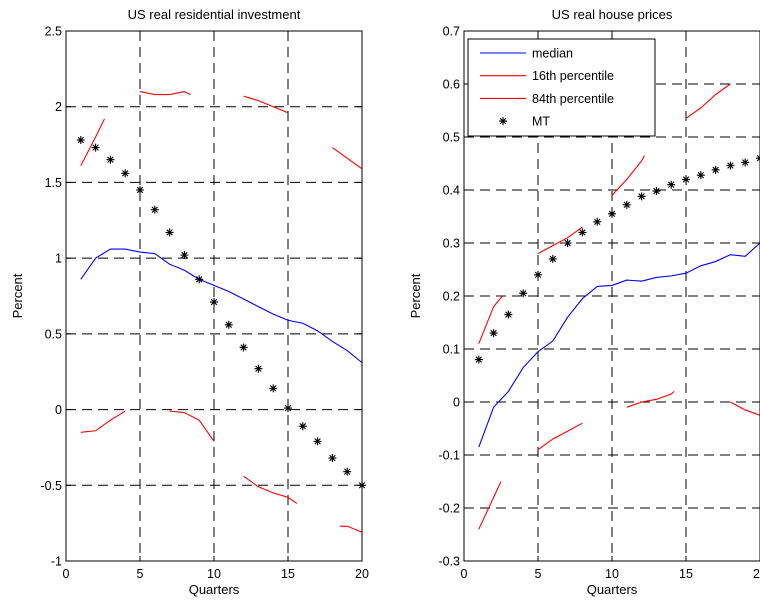  I want to click on legend: median 16th percentile 84th percentile MT, so click(561, 87).